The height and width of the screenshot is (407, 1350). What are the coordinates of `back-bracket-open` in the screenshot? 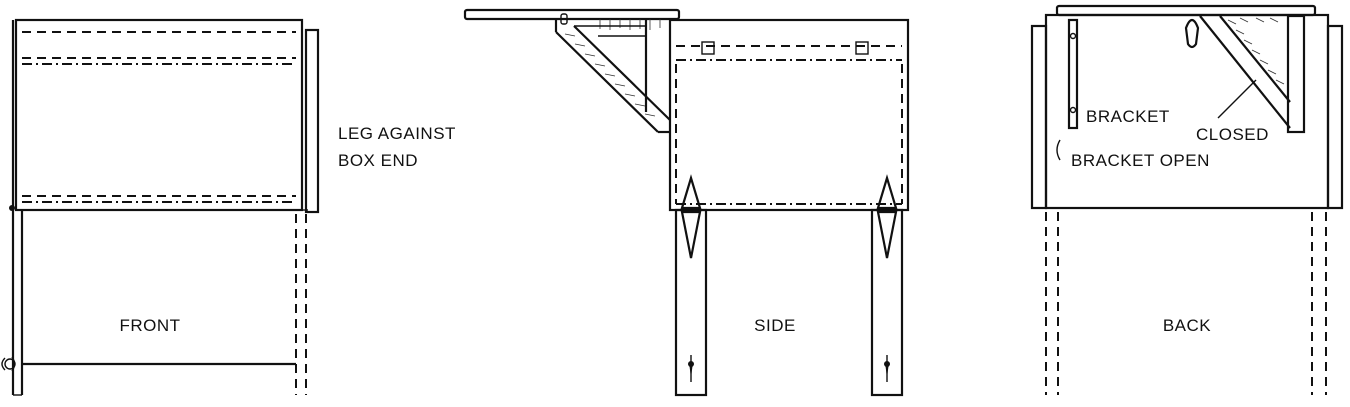 It's located at (1245, 74).